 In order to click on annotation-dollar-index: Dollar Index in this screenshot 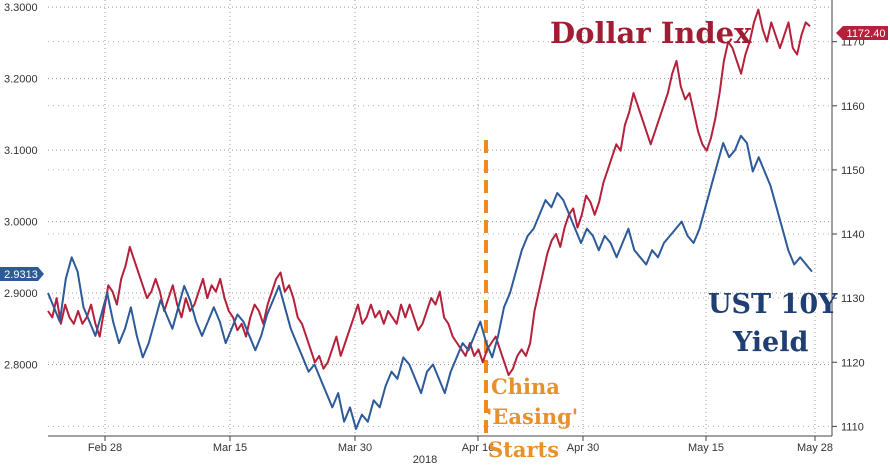, I will do `click(651, 33)`.